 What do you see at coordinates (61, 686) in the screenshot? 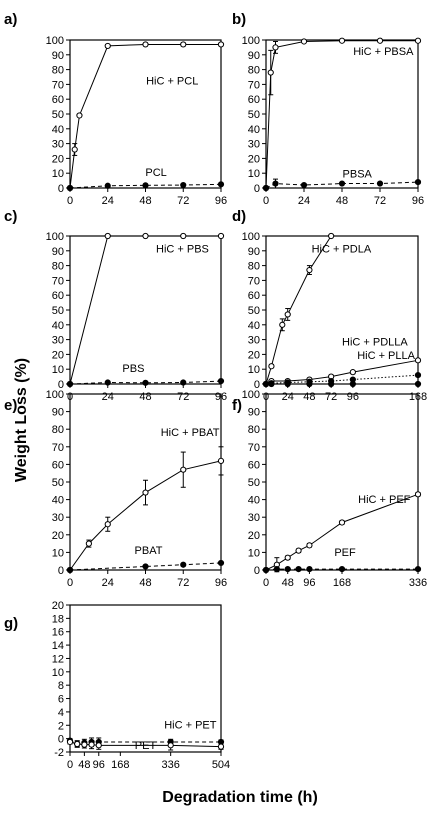
I see `y-tick-label: 8` at bounding box center [61, 686].